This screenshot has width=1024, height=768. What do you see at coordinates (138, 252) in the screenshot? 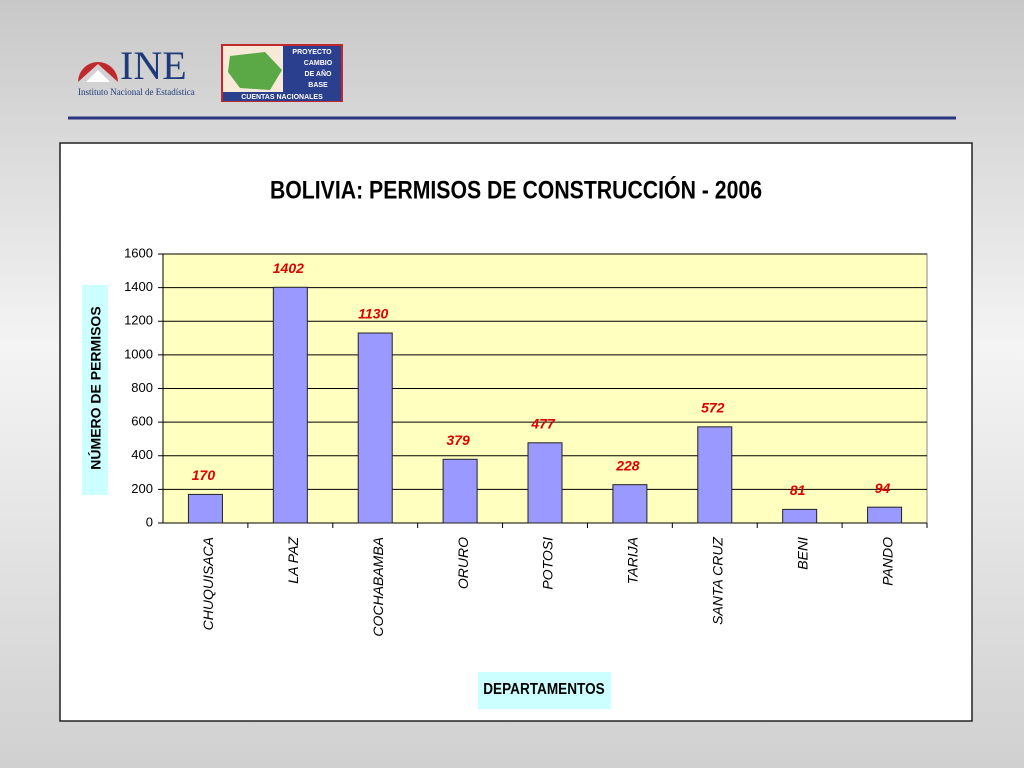
I see `y-tick-label: 1600` at bounding box center [138, 252].